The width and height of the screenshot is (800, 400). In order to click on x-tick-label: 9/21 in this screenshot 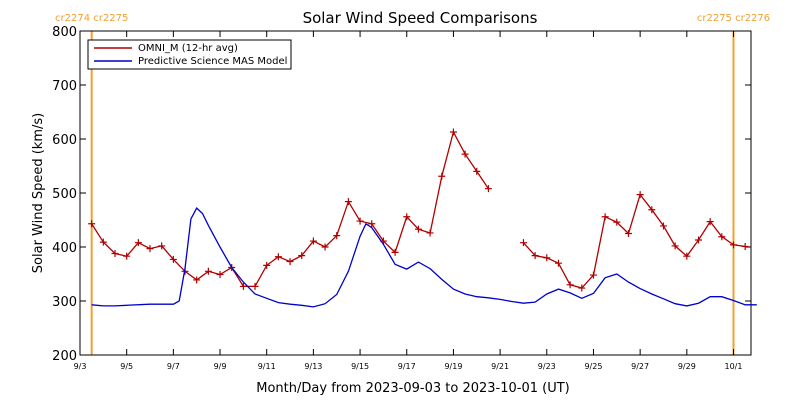, I will do `click(500, 366)`.